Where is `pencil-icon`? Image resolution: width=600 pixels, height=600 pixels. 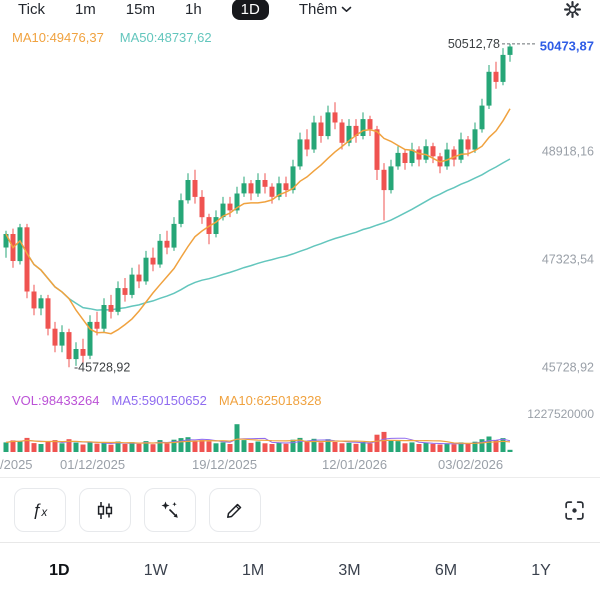 pencil-icon is located at coordinates (234, 510).